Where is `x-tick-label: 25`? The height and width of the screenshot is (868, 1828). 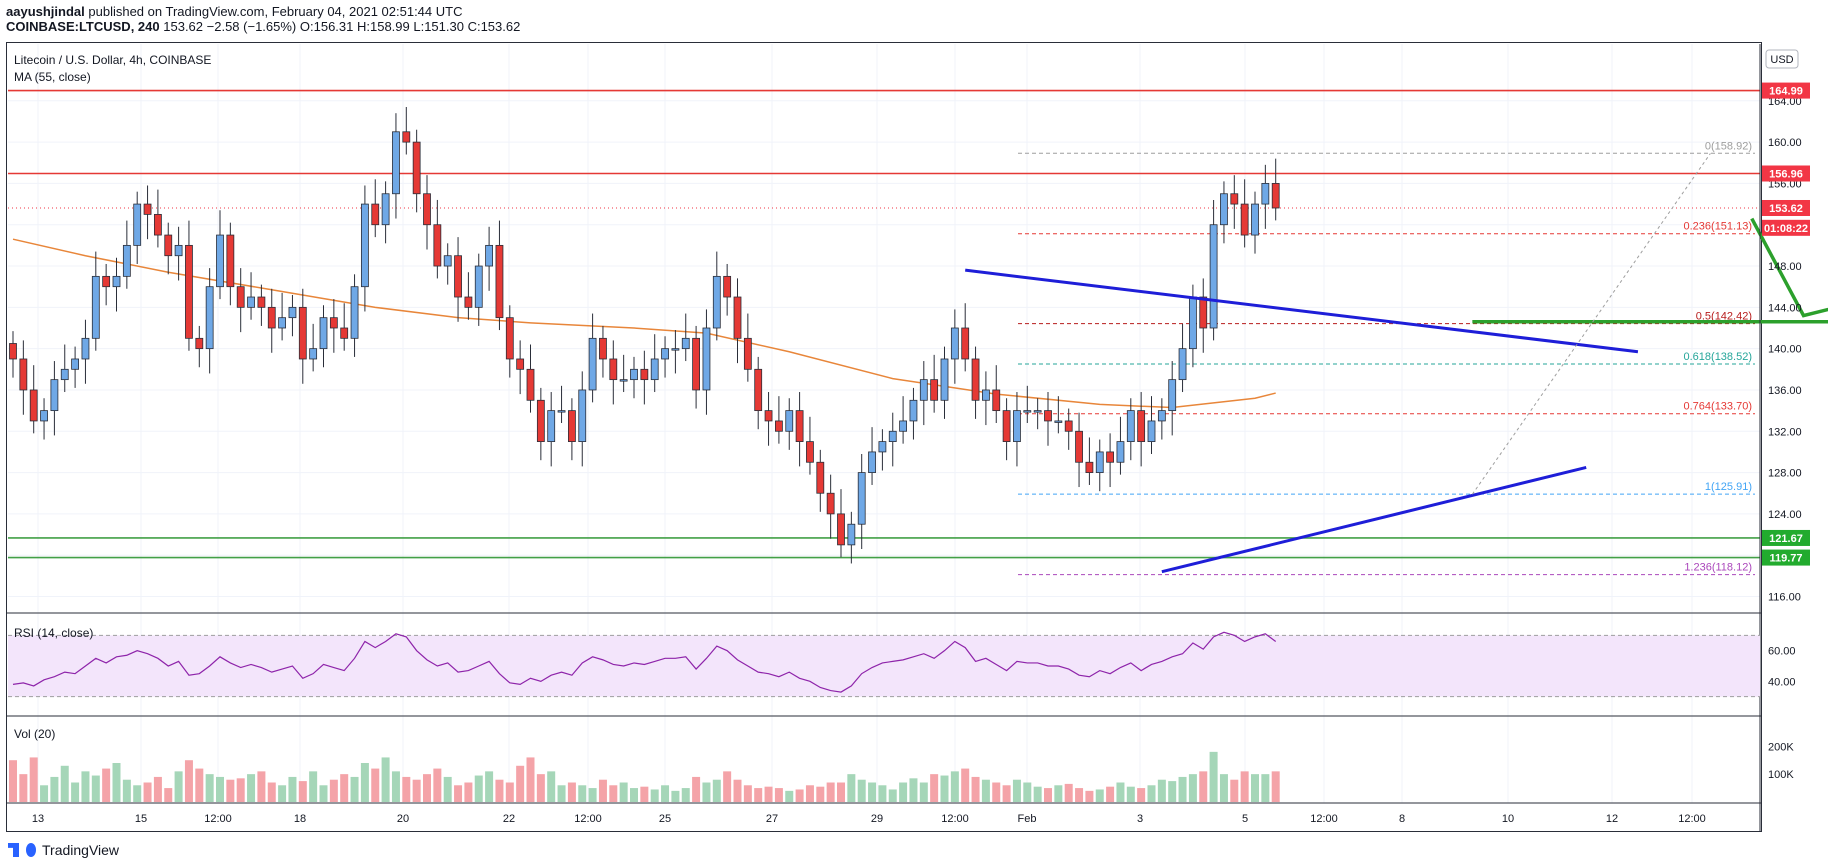 x-tick-label: 25 is located at coordinates (665, 819).